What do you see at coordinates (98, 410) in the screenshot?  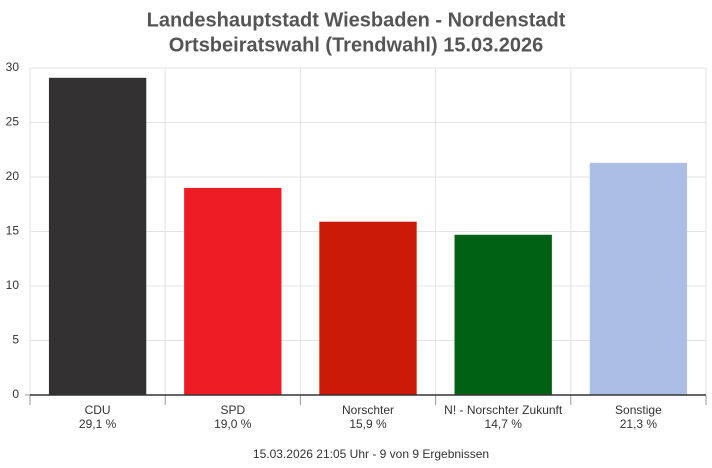 I see `x-tick-label: CDU` at bounding box center [98, 410].